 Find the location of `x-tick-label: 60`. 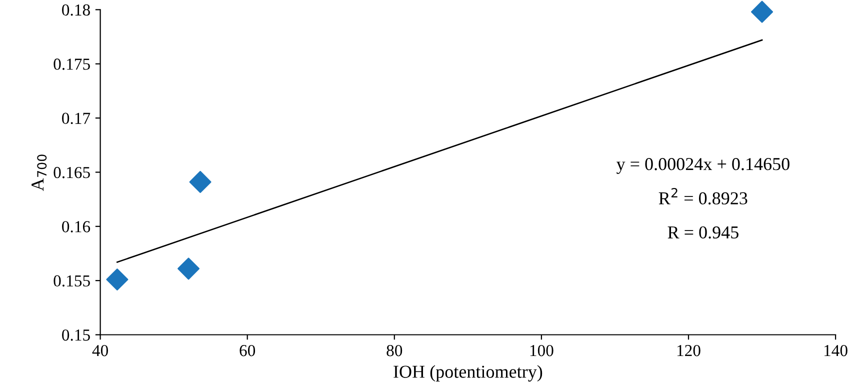

x-tick-label: 60 is located at coordinates (248, 350).